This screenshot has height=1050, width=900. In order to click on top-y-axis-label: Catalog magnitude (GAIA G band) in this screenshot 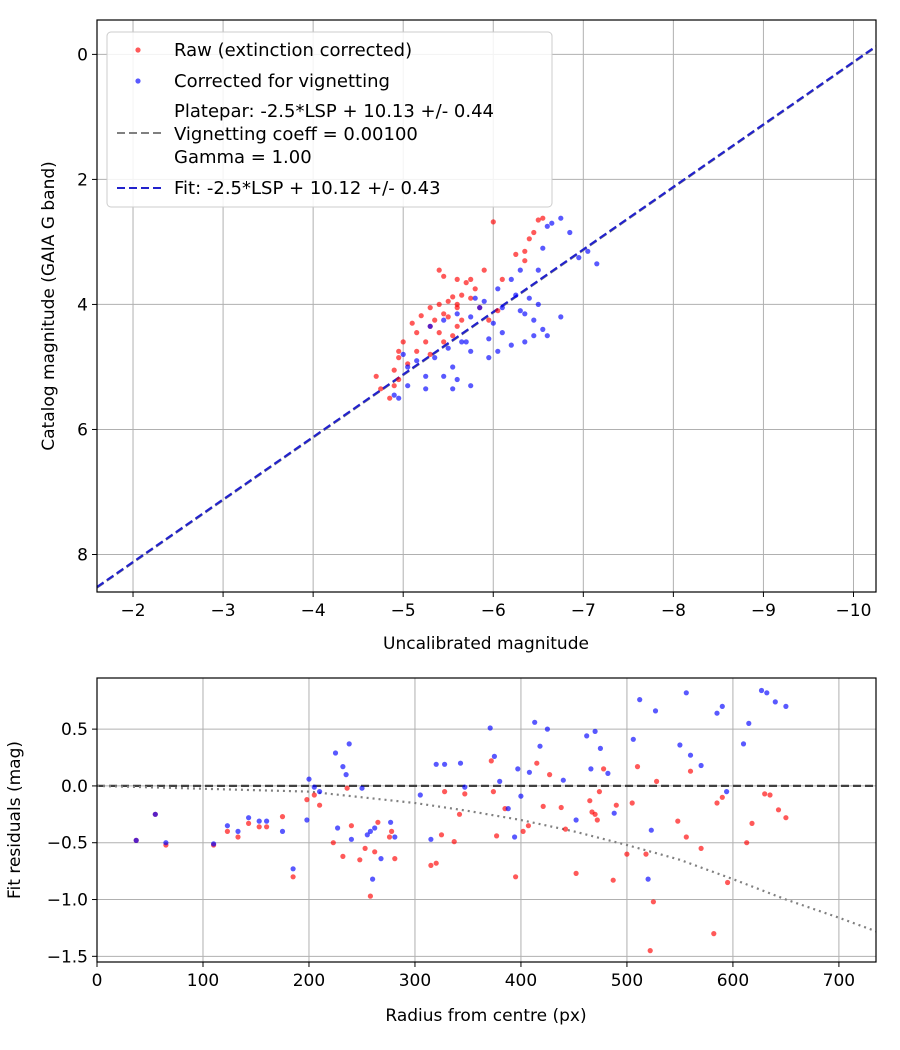, I will do `click(49, 306)`.